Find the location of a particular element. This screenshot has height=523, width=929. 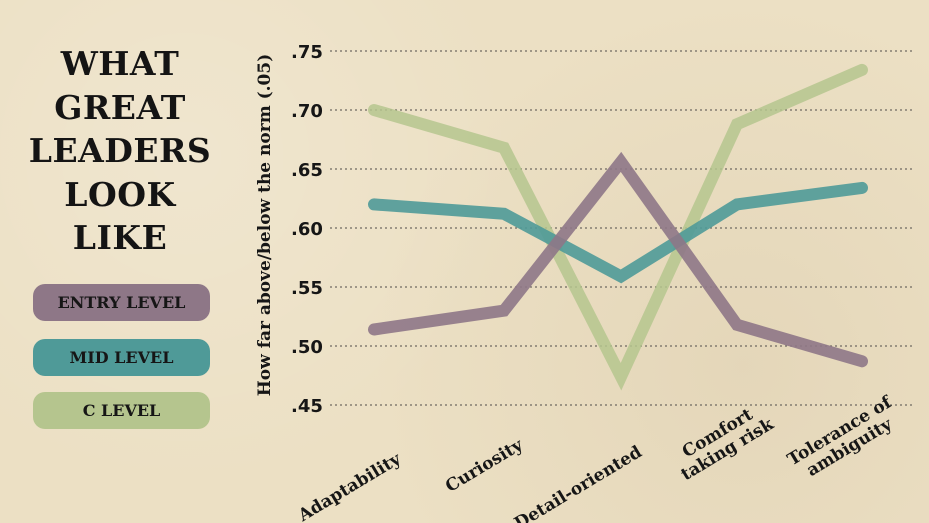

y-tick-label: .45 is located at coordinates (307, 406).